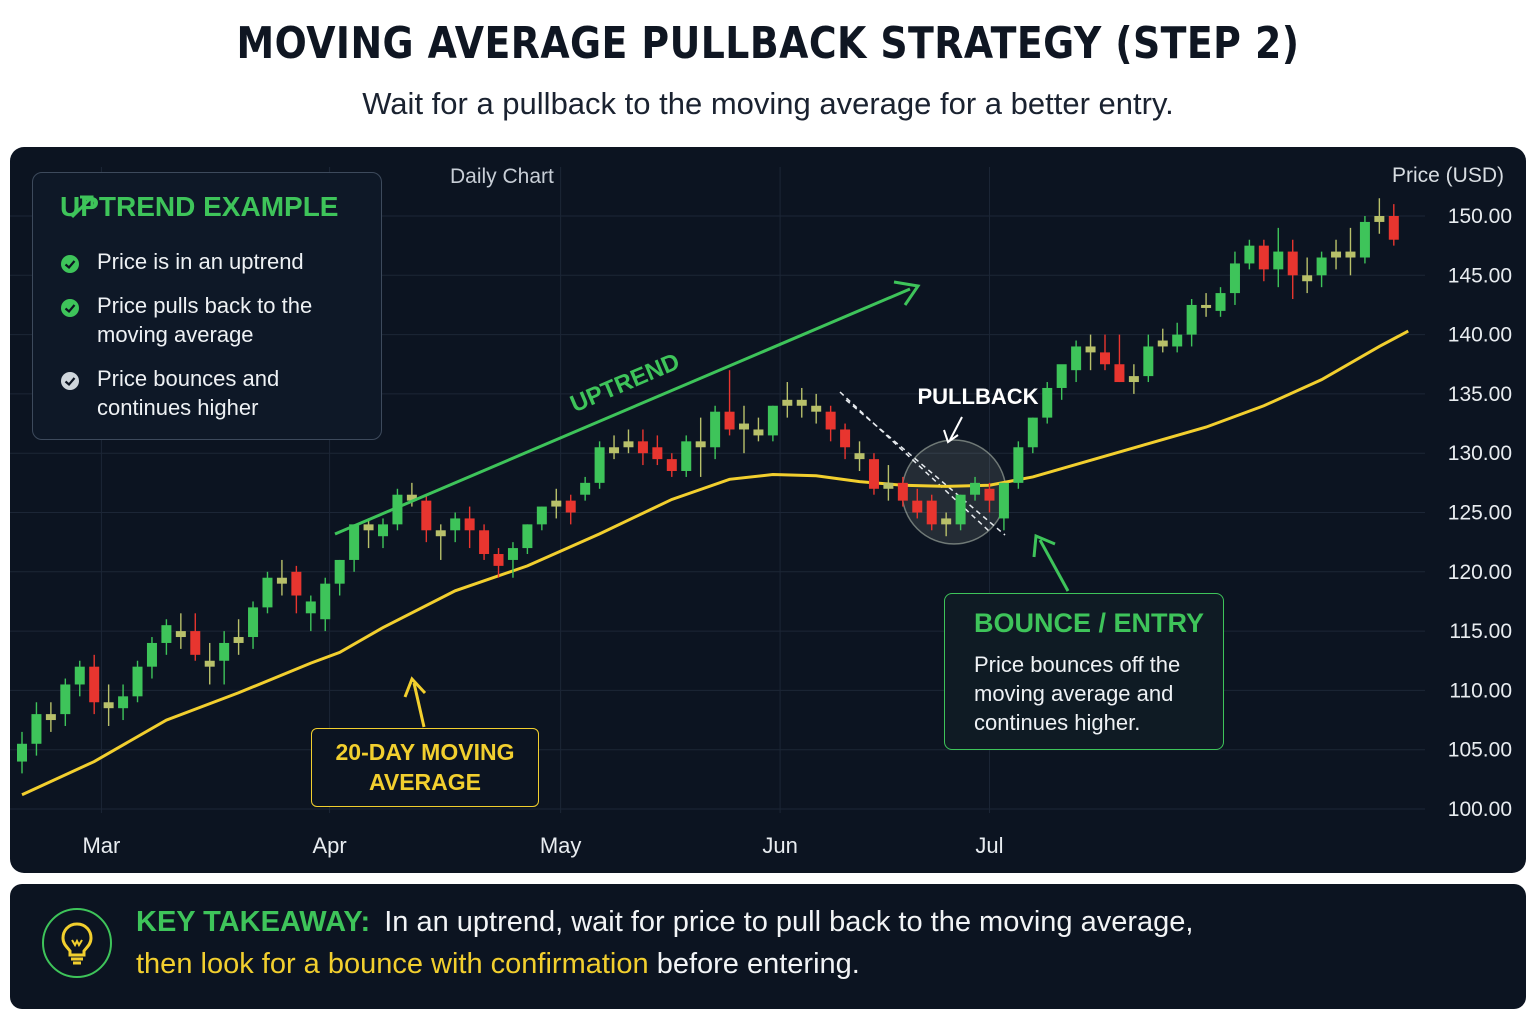  Describe the element at coordinates (978, 396) in the screenshot. I see `pullback-label: PULLBACK` at that location.